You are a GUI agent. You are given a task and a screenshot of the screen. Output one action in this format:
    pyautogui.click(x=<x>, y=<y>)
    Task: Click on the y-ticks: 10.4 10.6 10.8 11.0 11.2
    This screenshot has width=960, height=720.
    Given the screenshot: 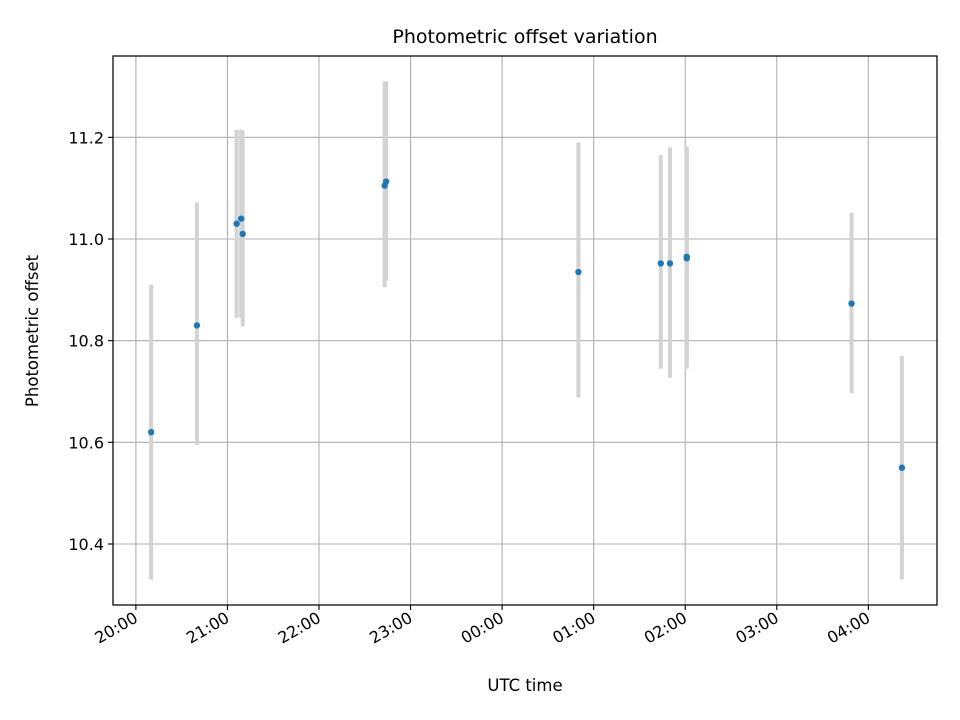 What is the action you would take?
    pyautogui.click(x=90, y=341)
    